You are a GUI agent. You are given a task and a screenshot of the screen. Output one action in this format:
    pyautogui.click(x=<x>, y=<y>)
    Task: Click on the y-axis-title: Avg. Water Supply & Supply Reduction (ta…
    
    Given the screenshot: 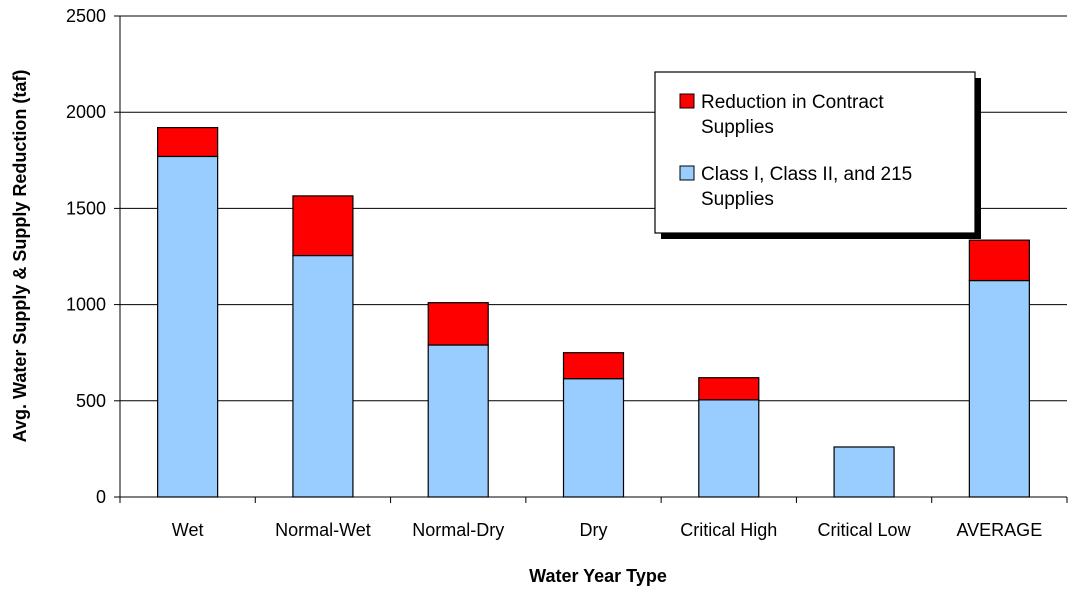 What is the action you would take?
    pyautogui.click(x=20, y=256)
    